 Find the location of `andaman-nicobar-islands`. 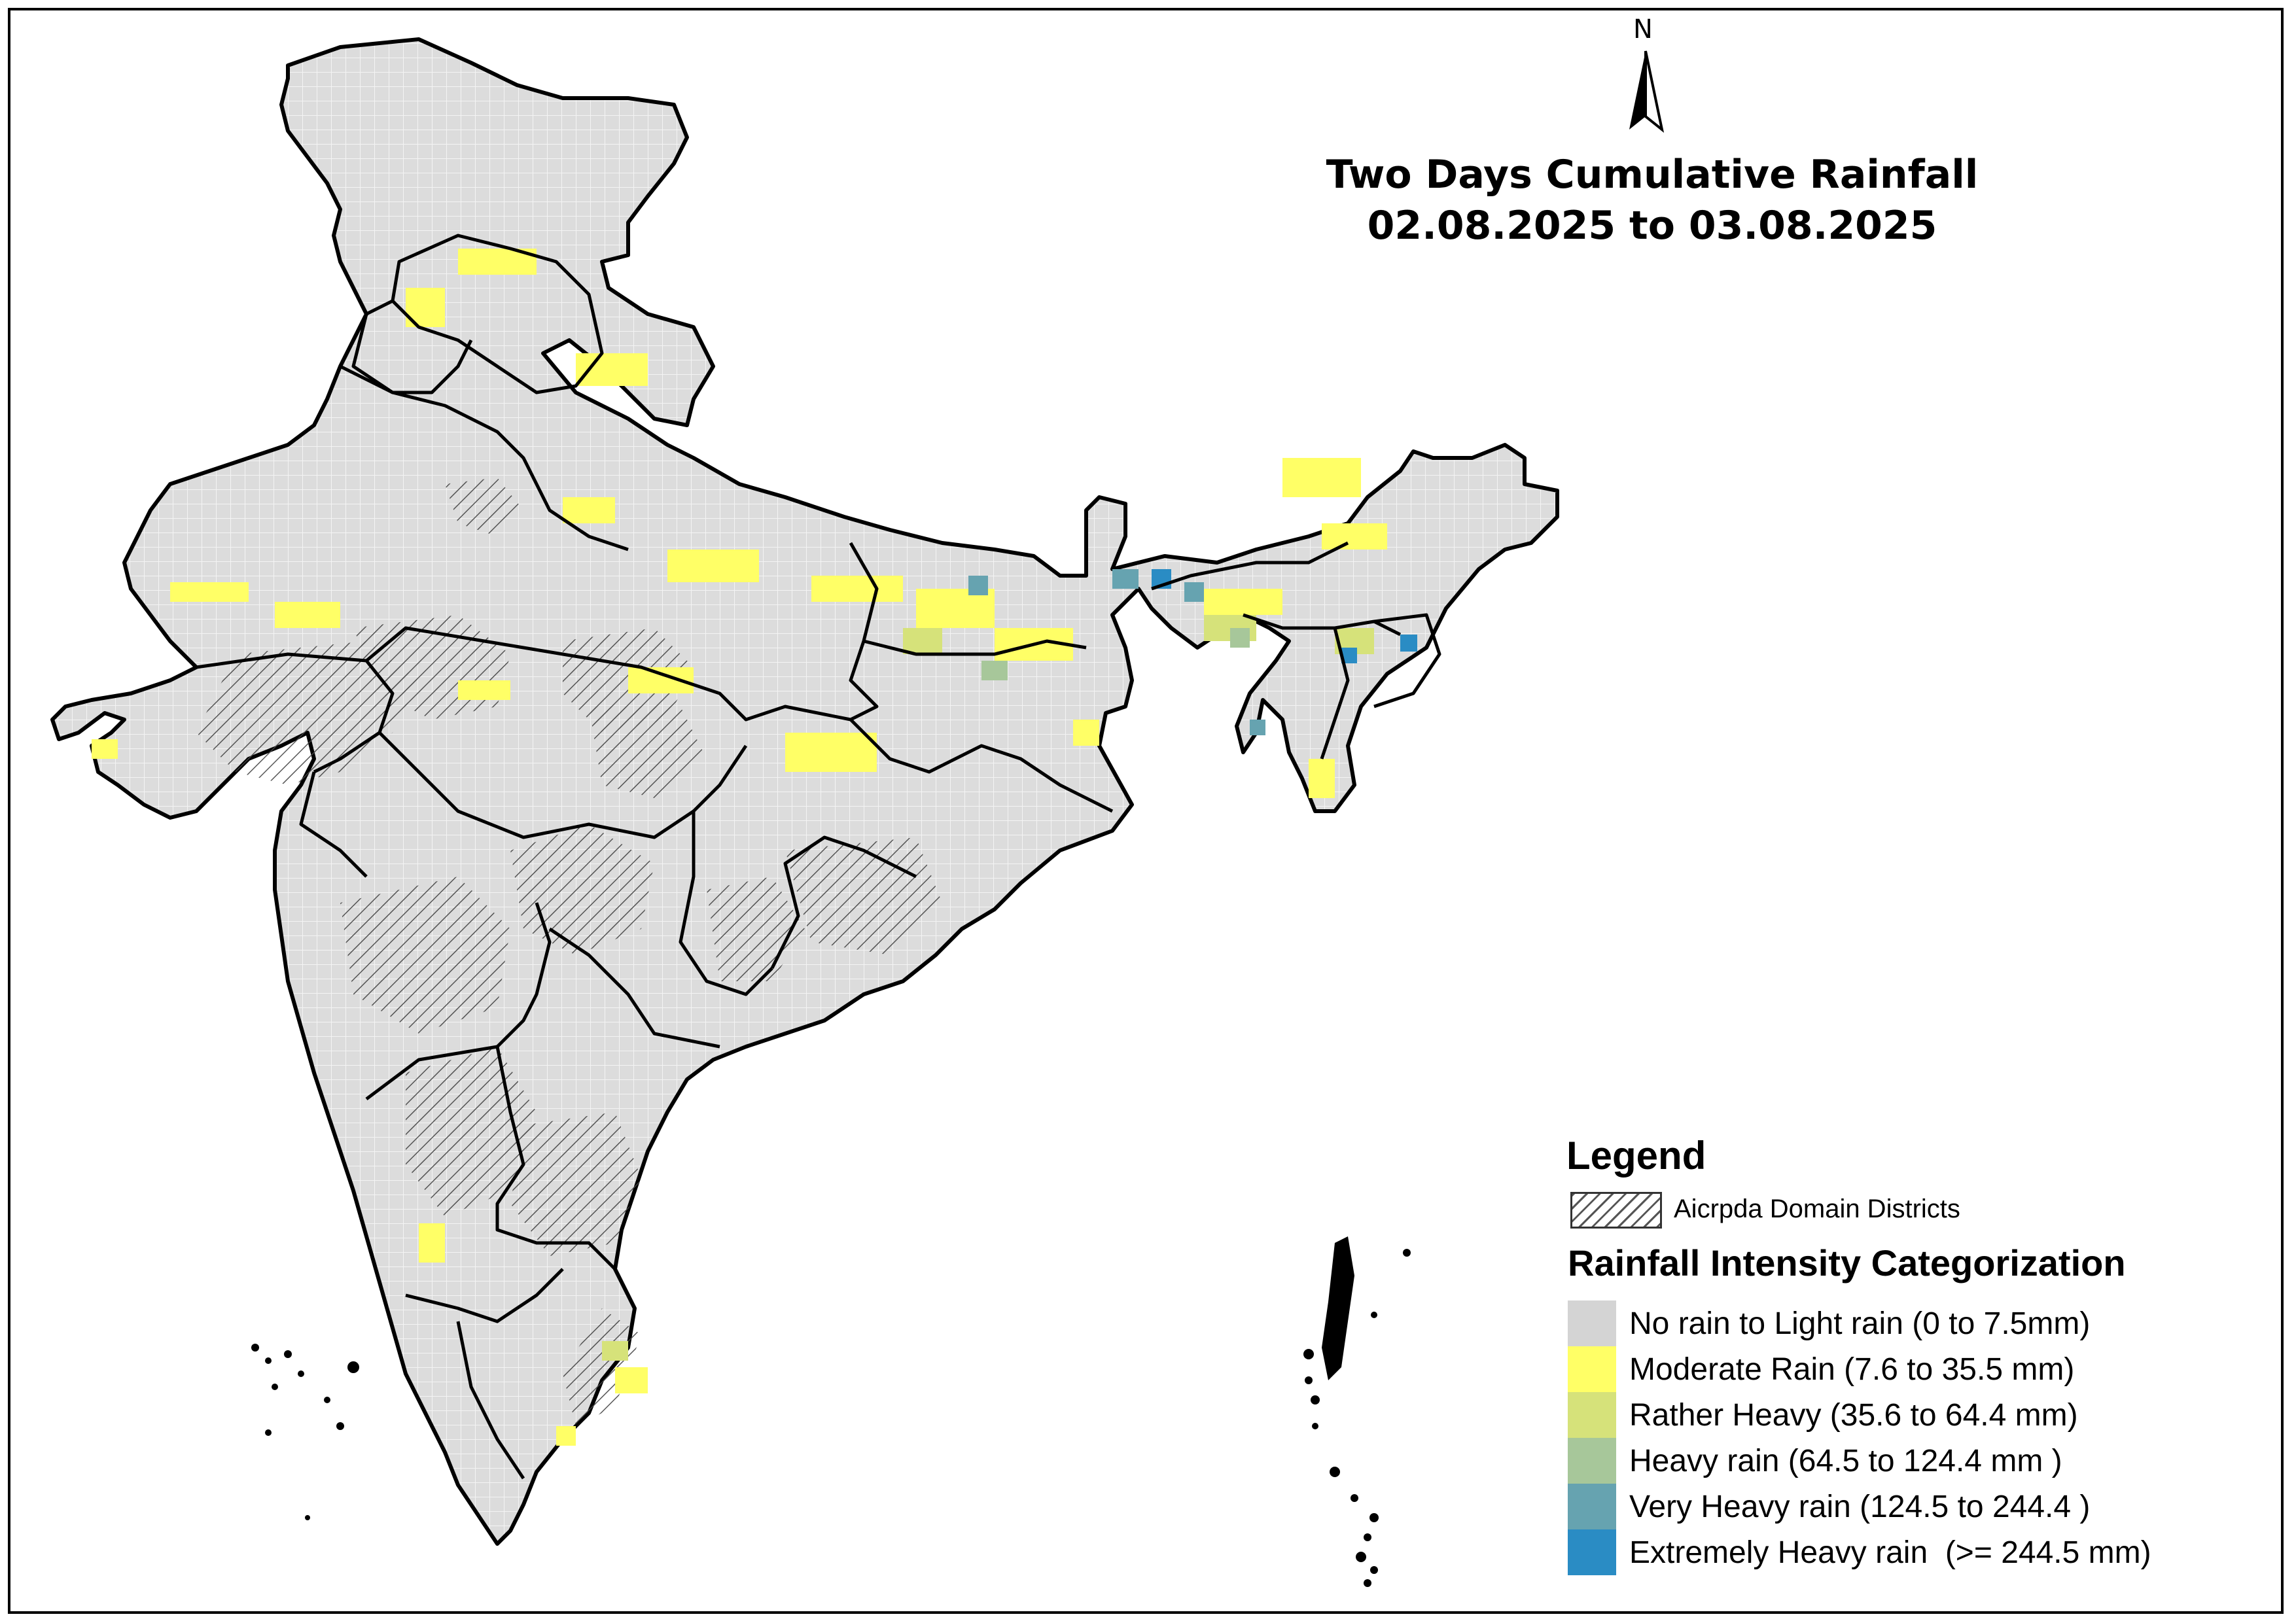

andaman-nicobar-islands is located at coordinates (1357, 1412).